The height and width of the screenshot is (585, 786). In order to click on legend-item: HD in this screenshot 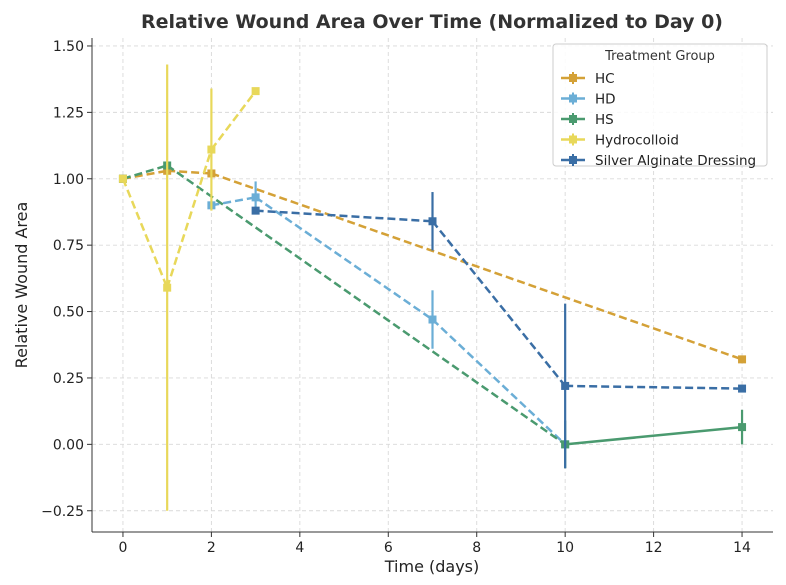, I will do `click(588, 100)`.